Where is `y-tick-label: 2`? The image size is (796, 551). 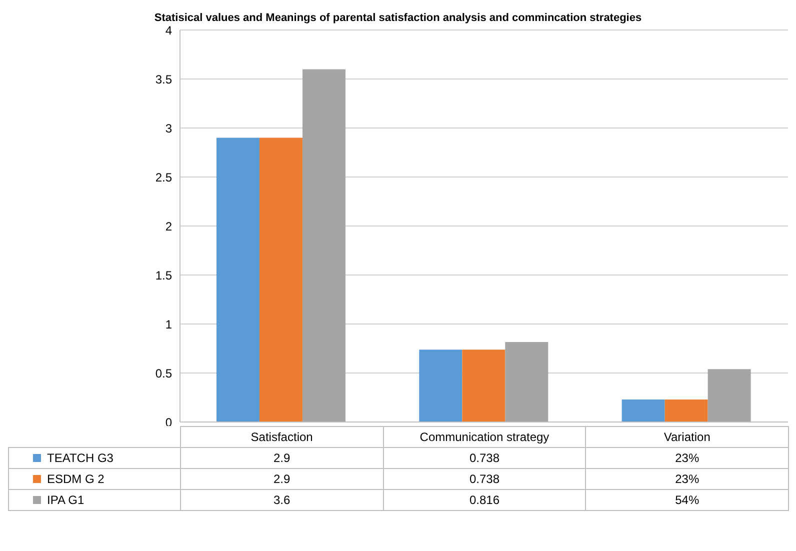 y-tick-label: 2 is located at coordinates (168, 226).